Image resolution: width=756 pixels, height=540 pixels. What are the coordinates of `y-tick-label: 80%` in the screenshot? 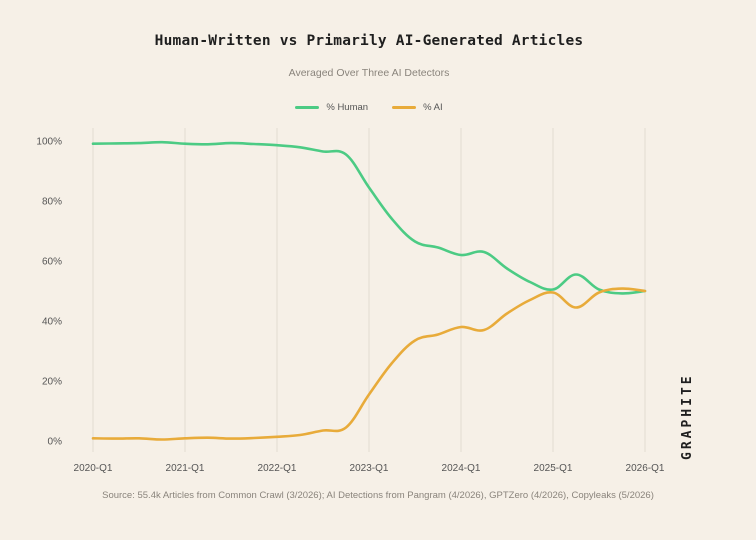 It's located at (52, 202).